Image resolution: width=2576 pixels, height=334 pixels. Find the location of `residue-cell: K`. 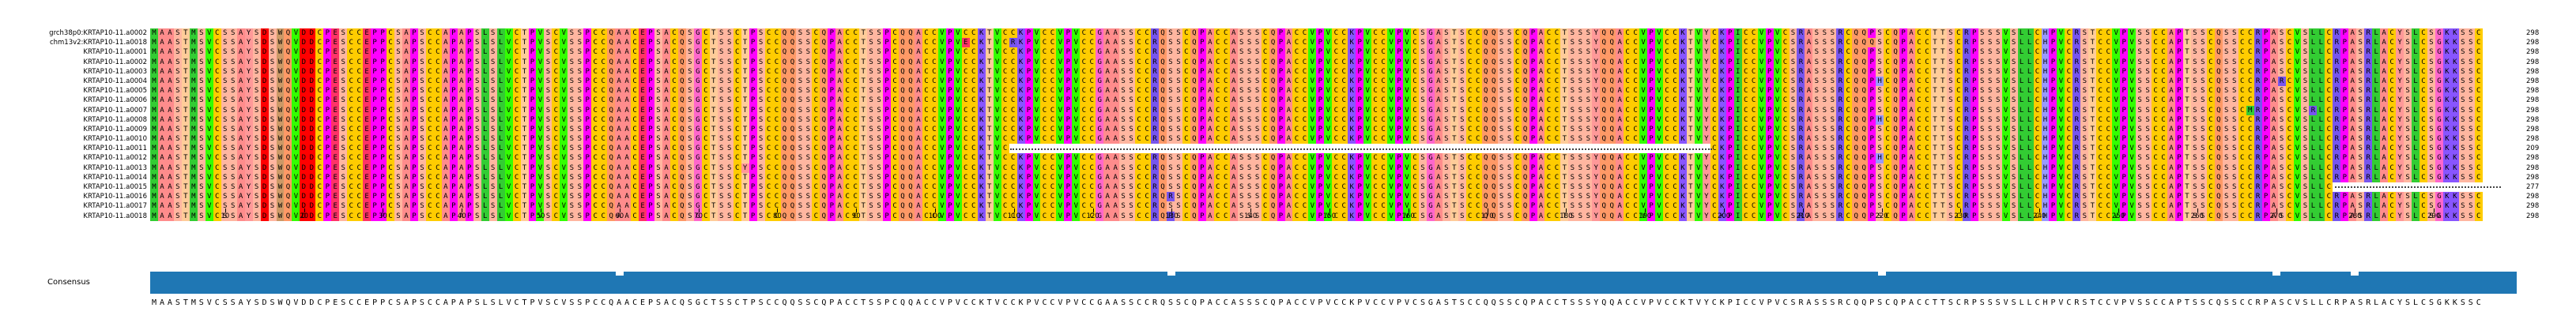

residue-cell: K is located at coordinates (1020, 120).